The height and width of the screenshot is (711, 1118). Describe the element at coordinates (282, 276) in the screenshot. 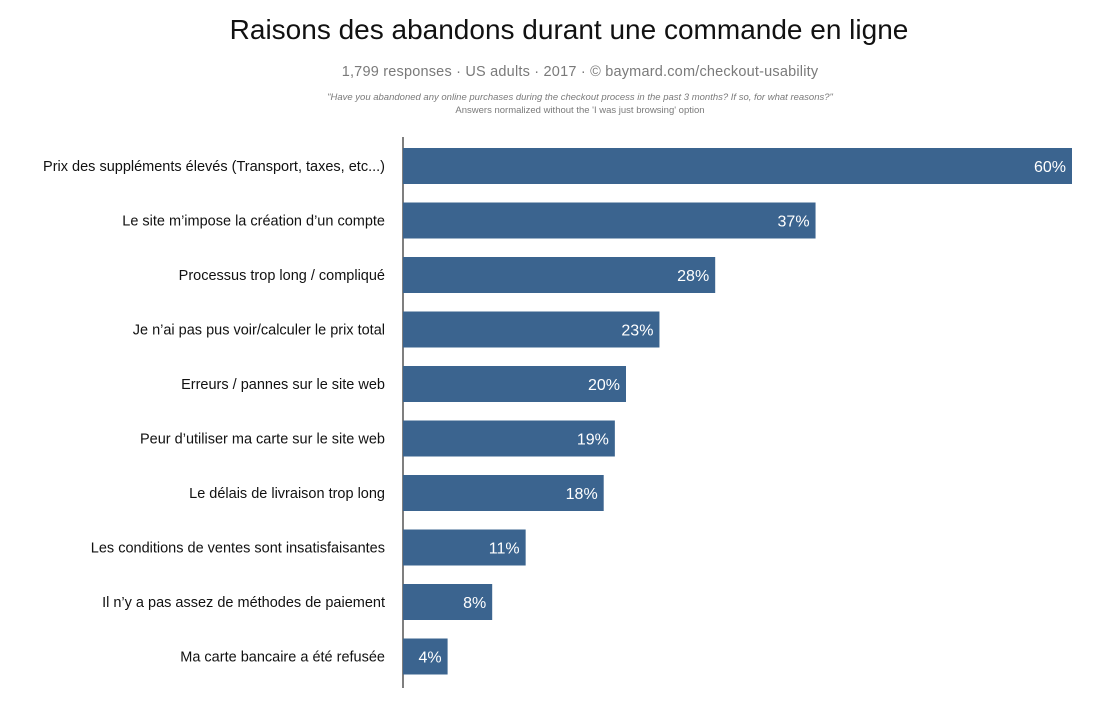

I see `category-label-2: Processus trop long / compliqué` at that location.